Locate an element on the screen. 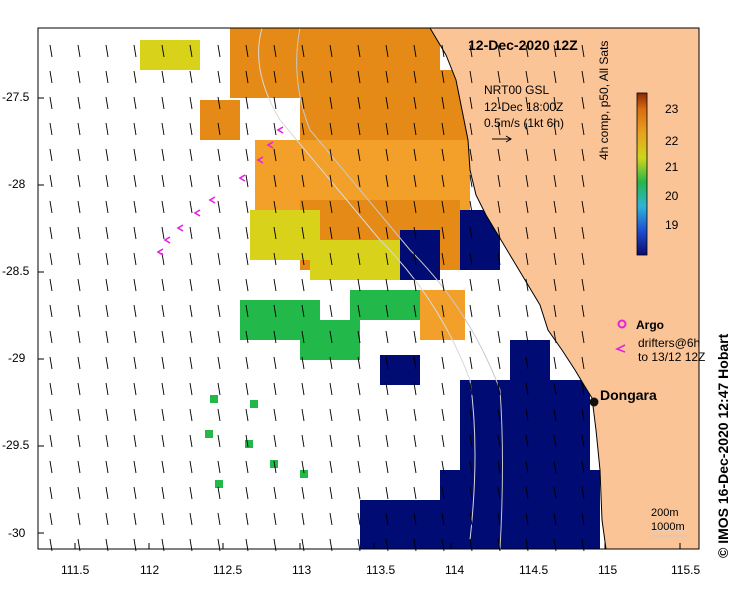 The height and width of the screenshot is (592, 739). model-name: NRT00 GSL is located at coordinates (517, 90).